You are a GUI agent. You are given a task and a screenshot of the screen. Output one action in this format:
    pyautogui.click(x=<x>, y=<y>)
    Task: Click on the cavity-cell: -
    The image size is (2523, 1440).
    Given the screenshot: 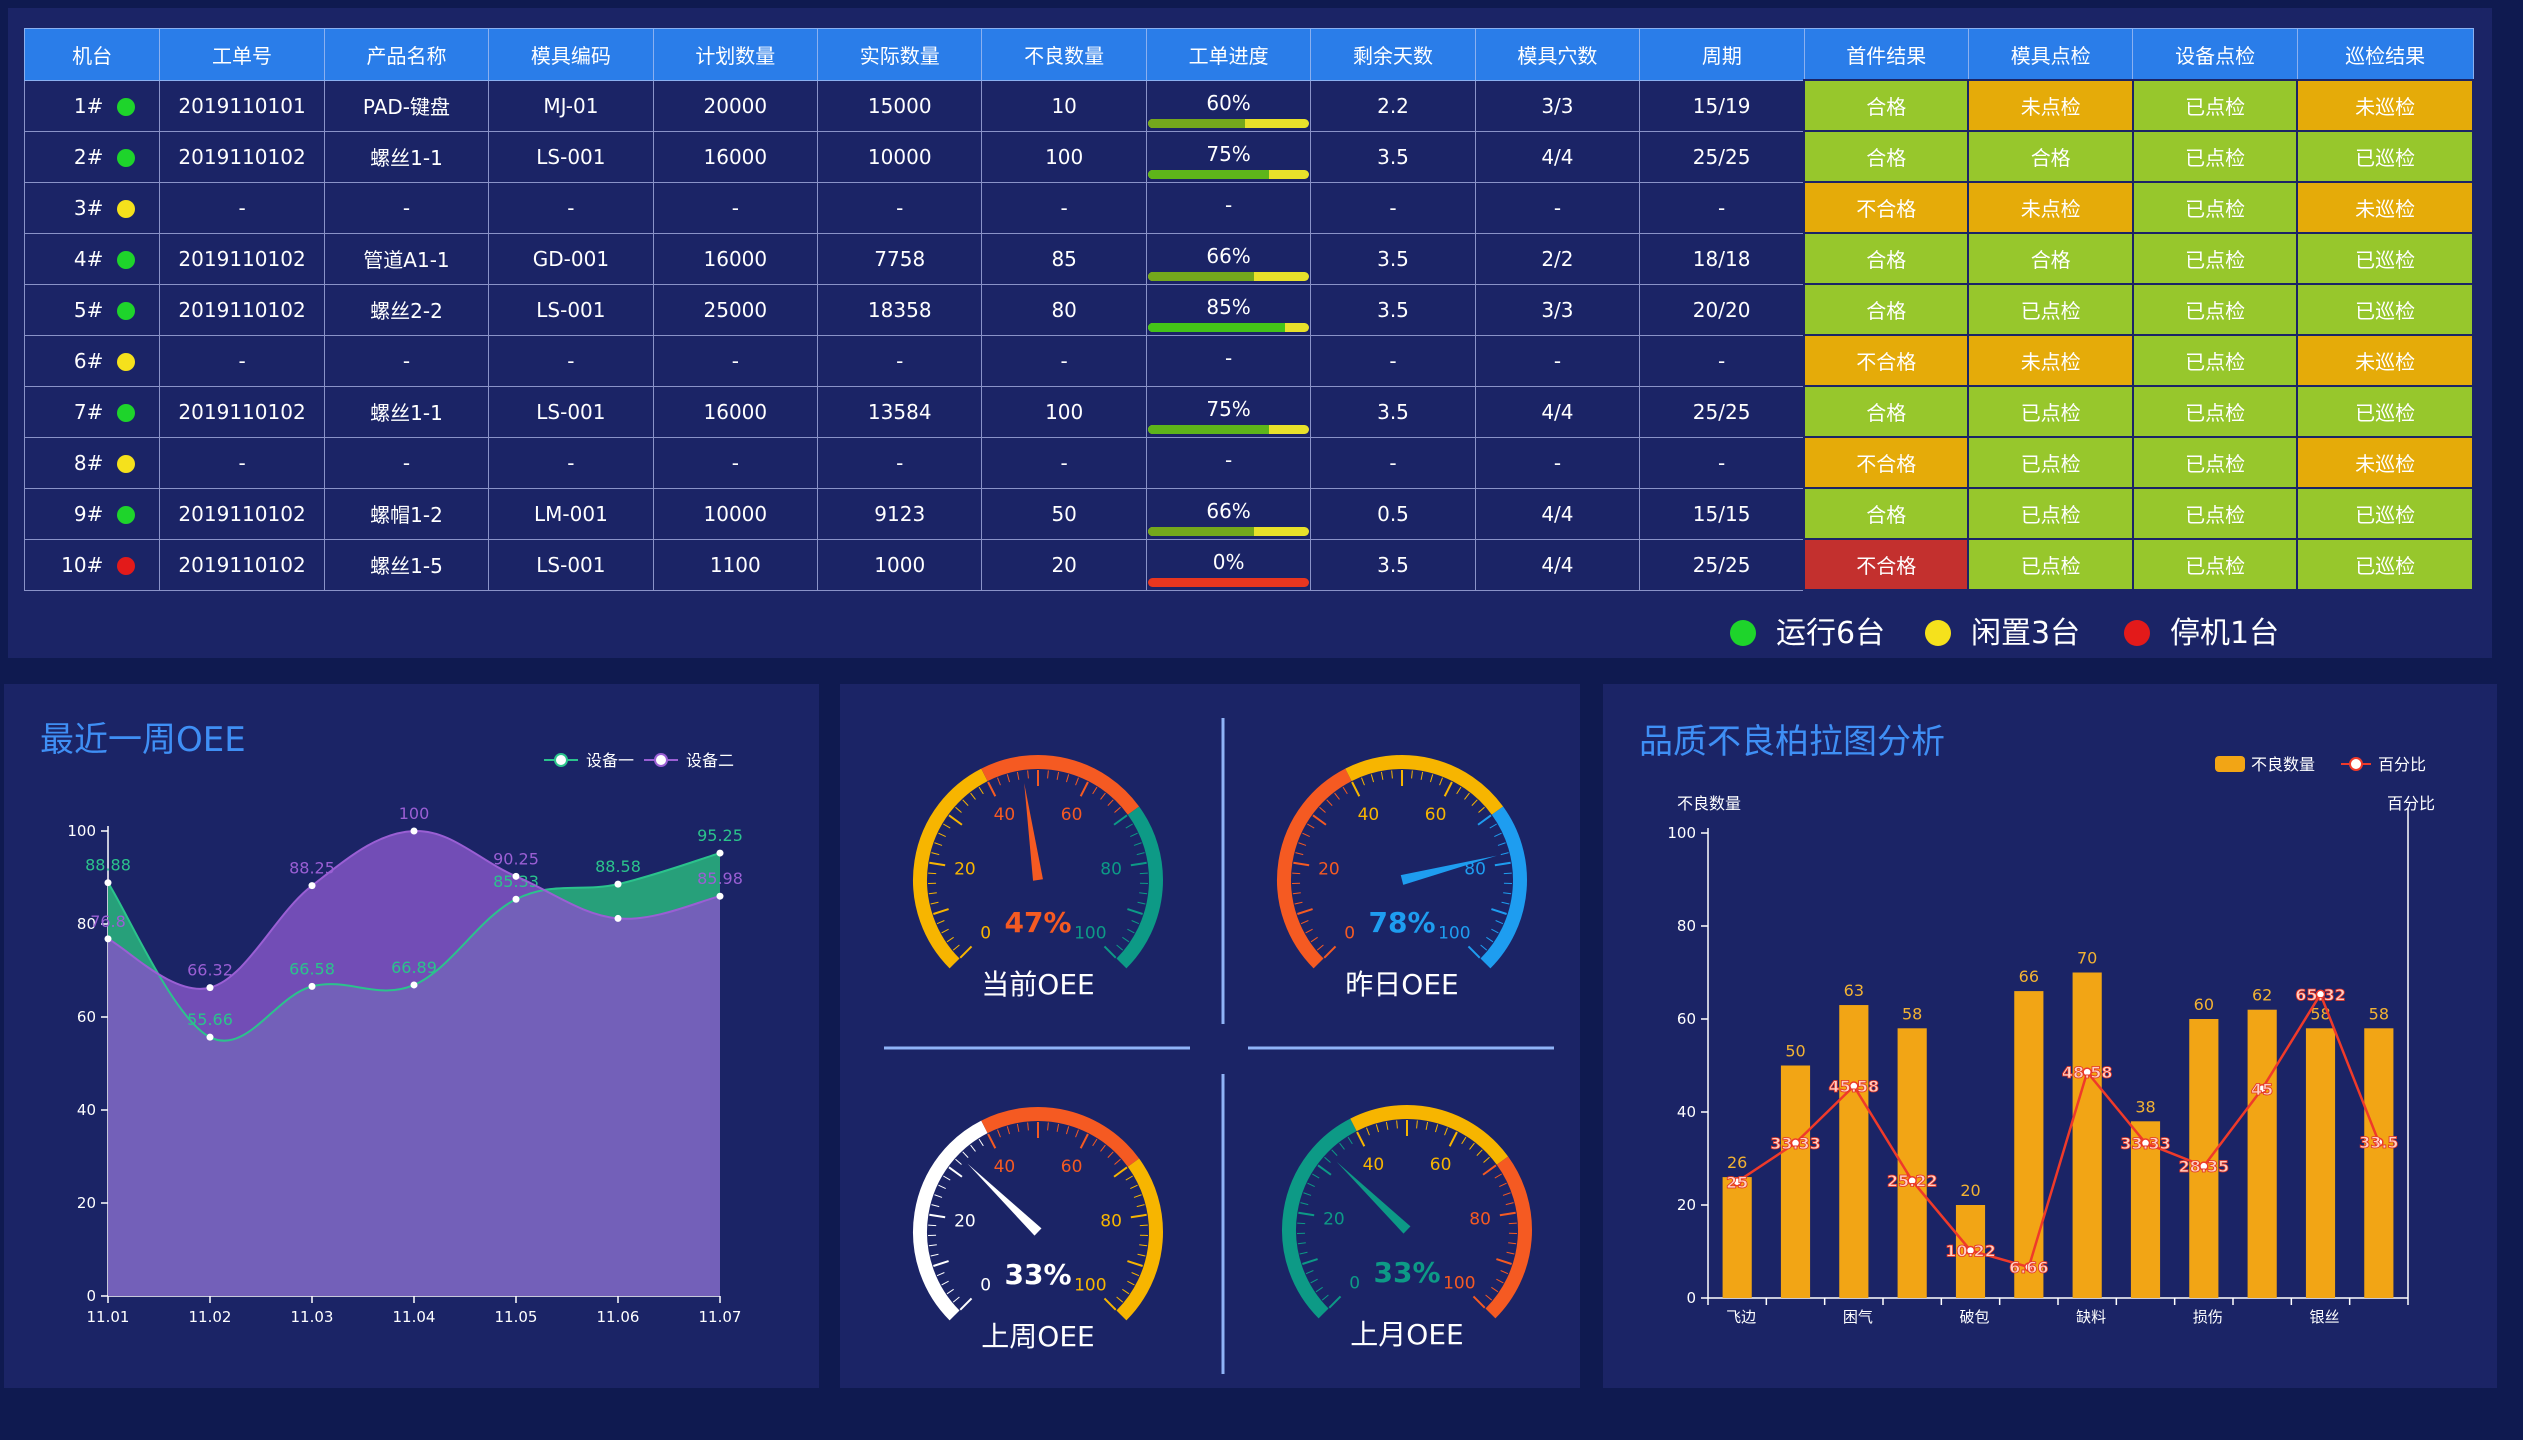 What is the action you would take?
    pyautogui.click(x=1557, y=360)
    